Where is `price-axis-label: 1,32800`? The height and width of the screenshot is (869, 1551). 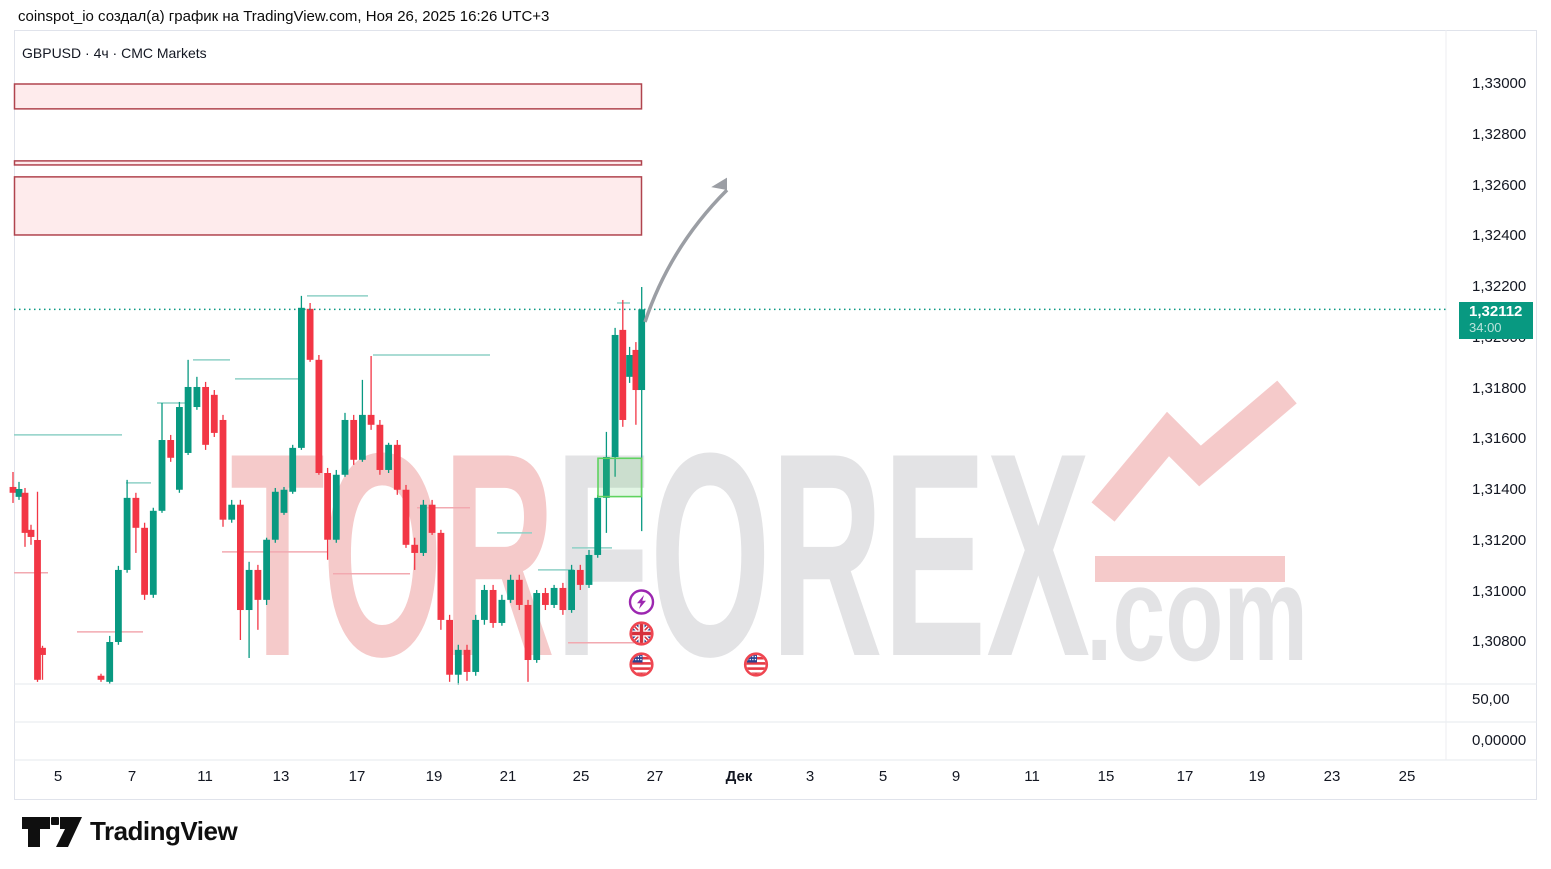
price-axis-label: 1,32800 is located at coordinates (1499, 134).